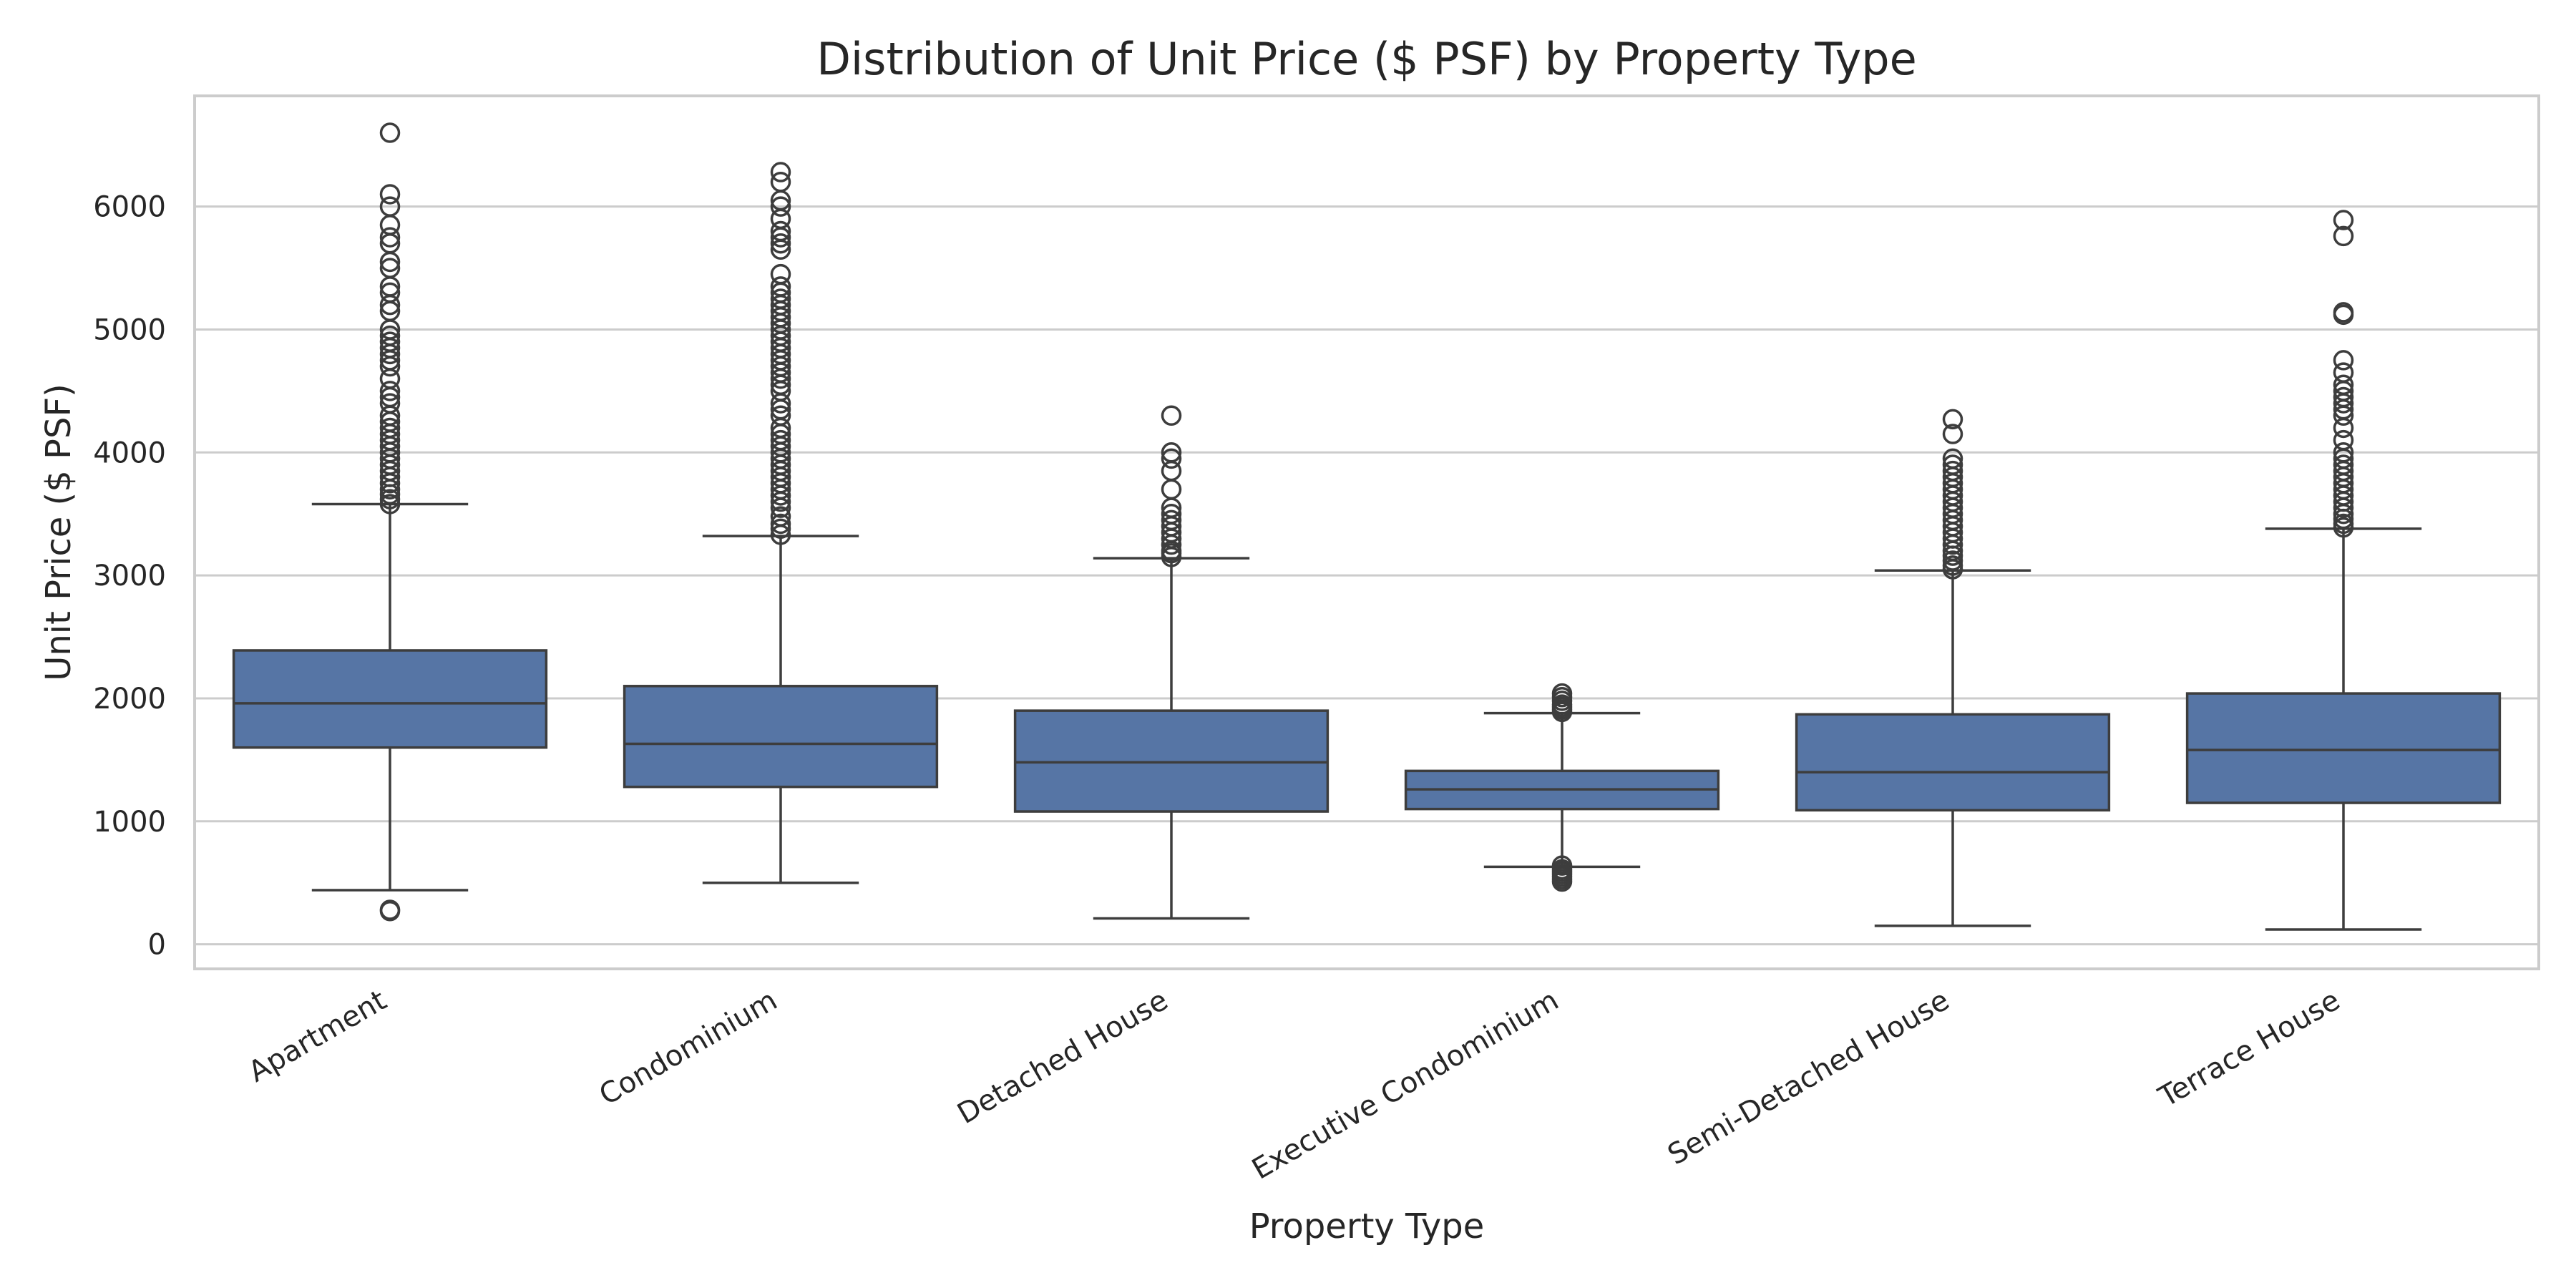  I want to click on x-axis-label: Property Type, so click(1367, 1226).